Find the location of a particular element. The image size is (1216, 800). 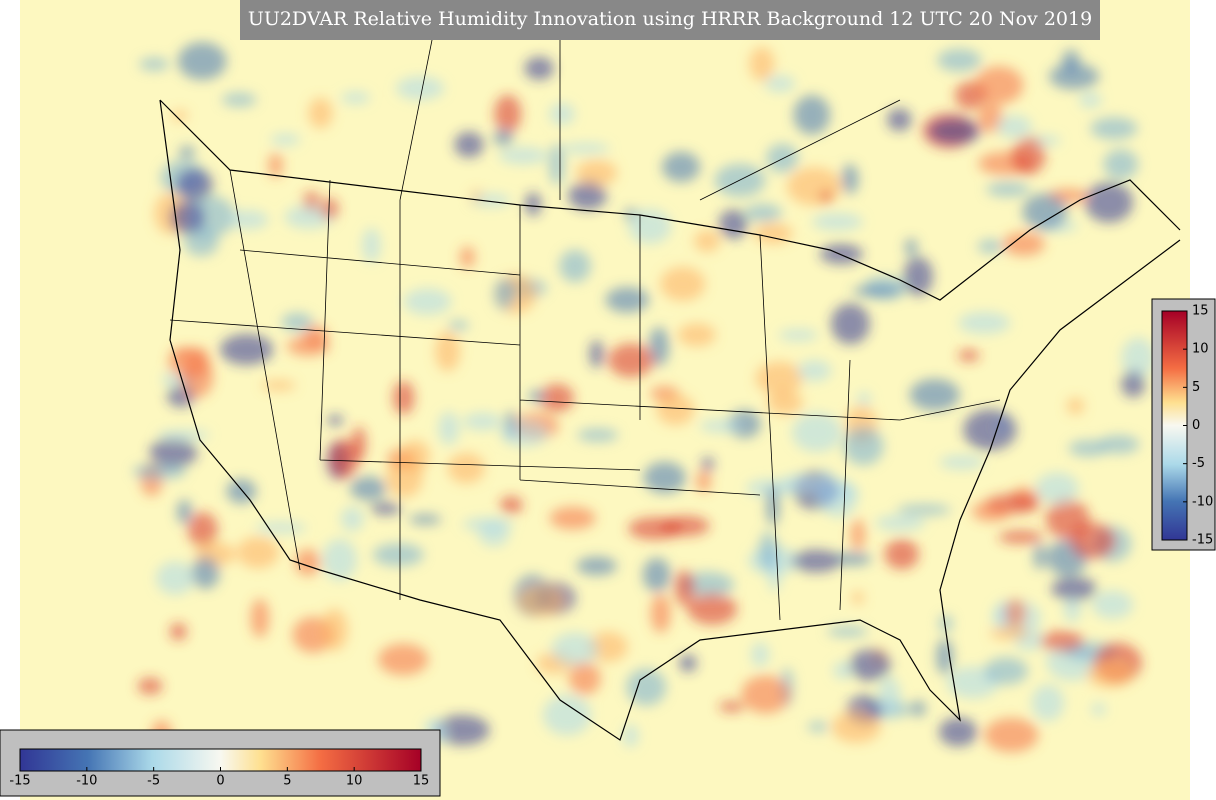

tick-label: 0 is located at coordinates (220, 781).